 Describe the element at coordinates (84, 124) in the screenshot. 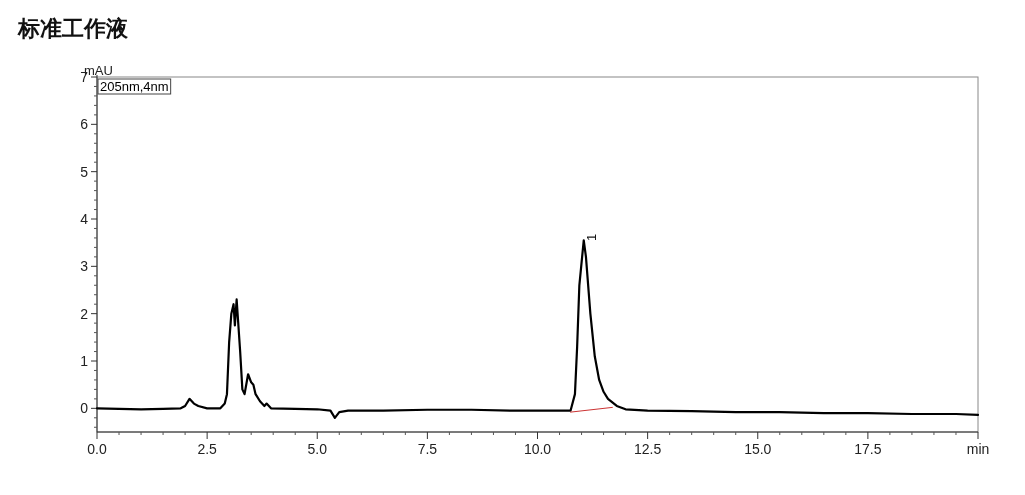

I see `y-tick-label: 6` at that location.